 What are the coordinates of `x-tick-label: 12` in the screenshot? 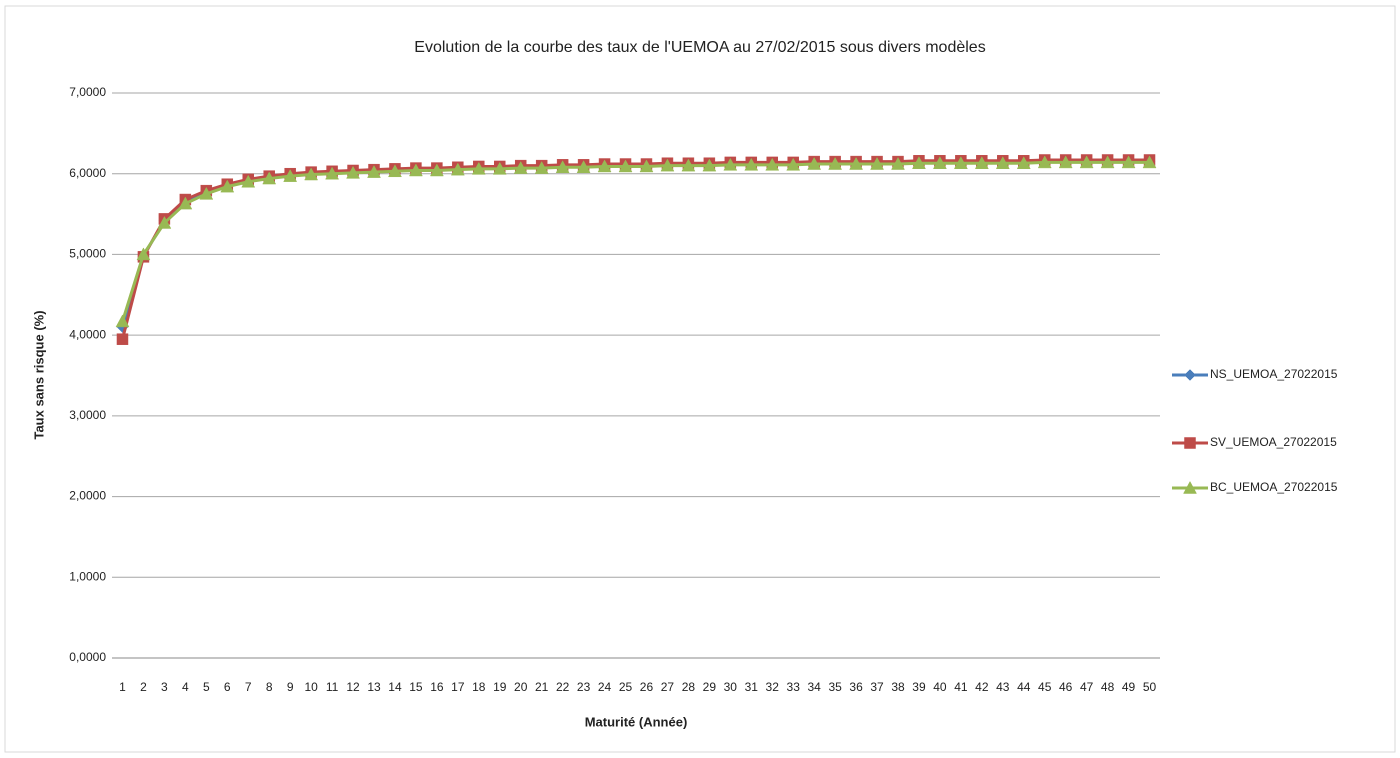 It's located at (353, 687).